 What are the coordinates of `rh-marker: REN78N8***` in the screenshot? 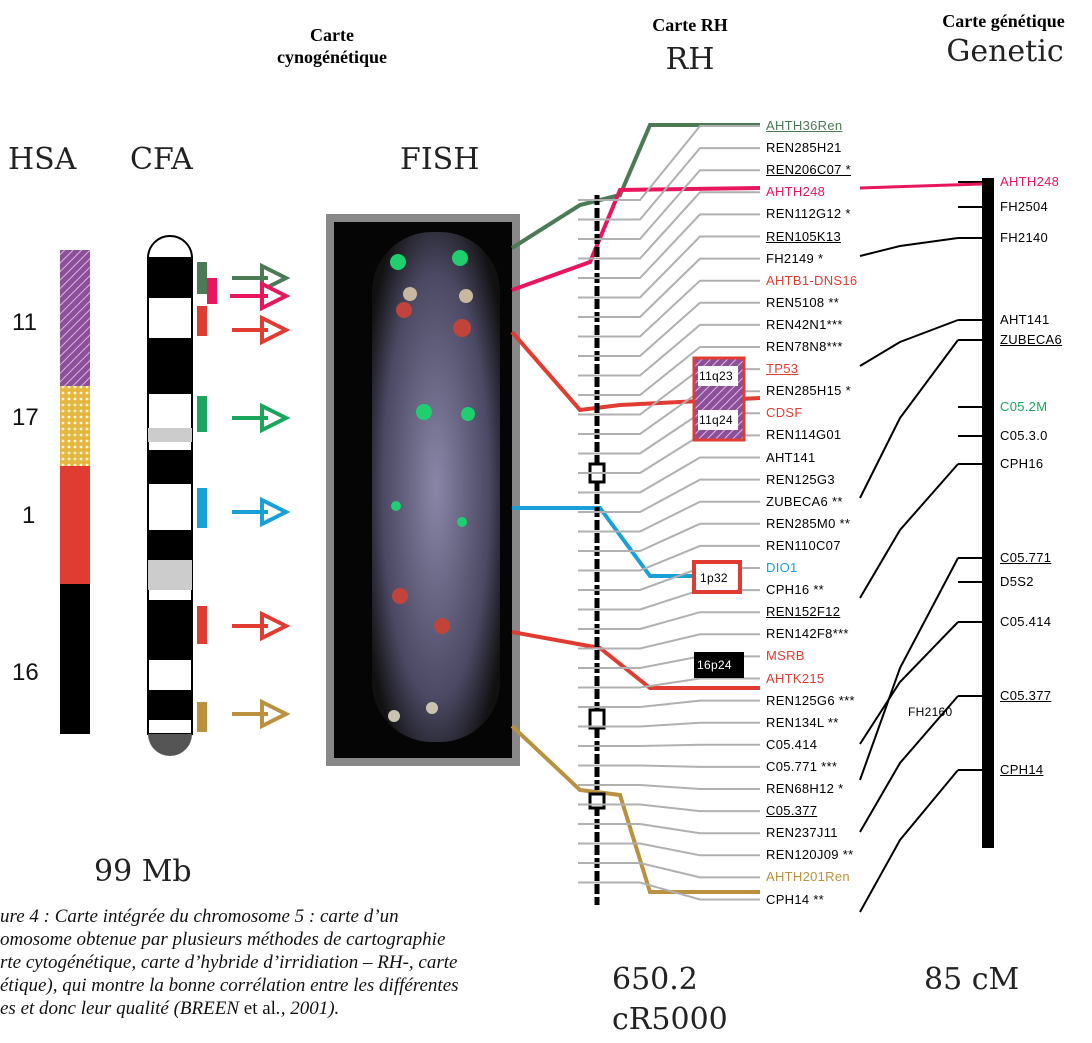 It's located at (804, 346).